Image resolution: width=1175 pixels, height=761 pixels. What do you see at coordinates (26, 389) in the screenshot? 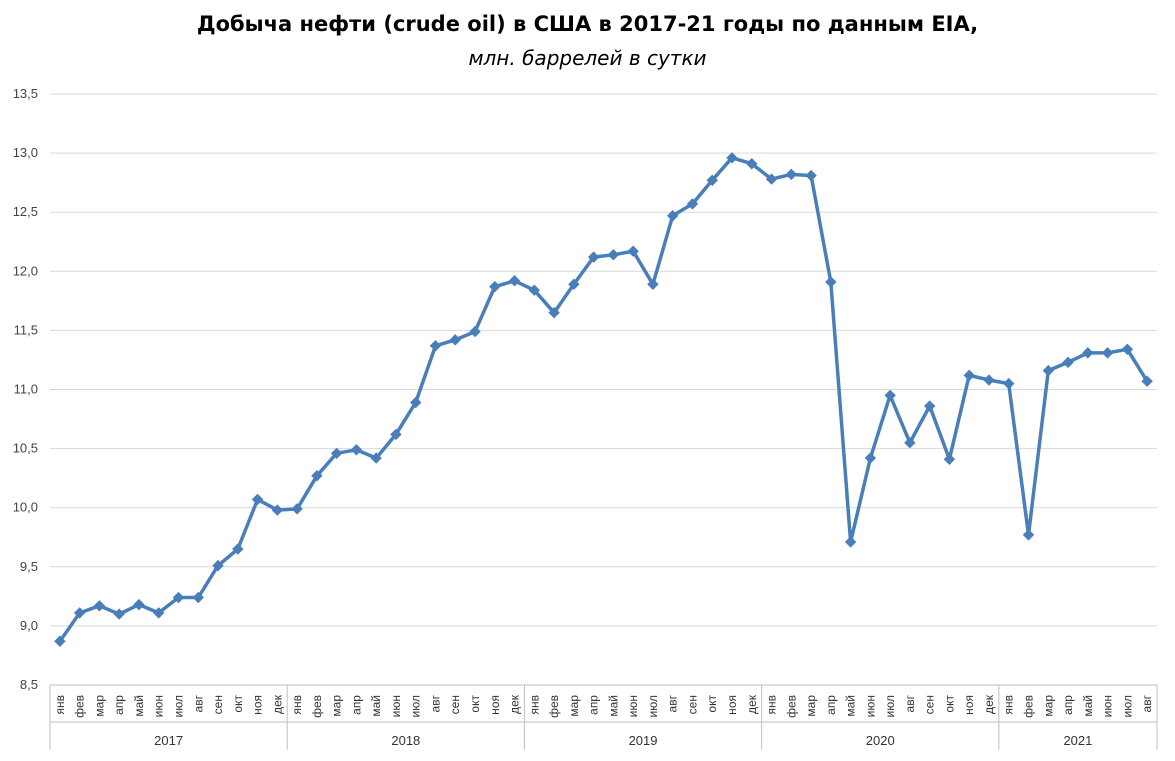
I see `y-tick-label: 11,0` at bounding box center [26, 389].